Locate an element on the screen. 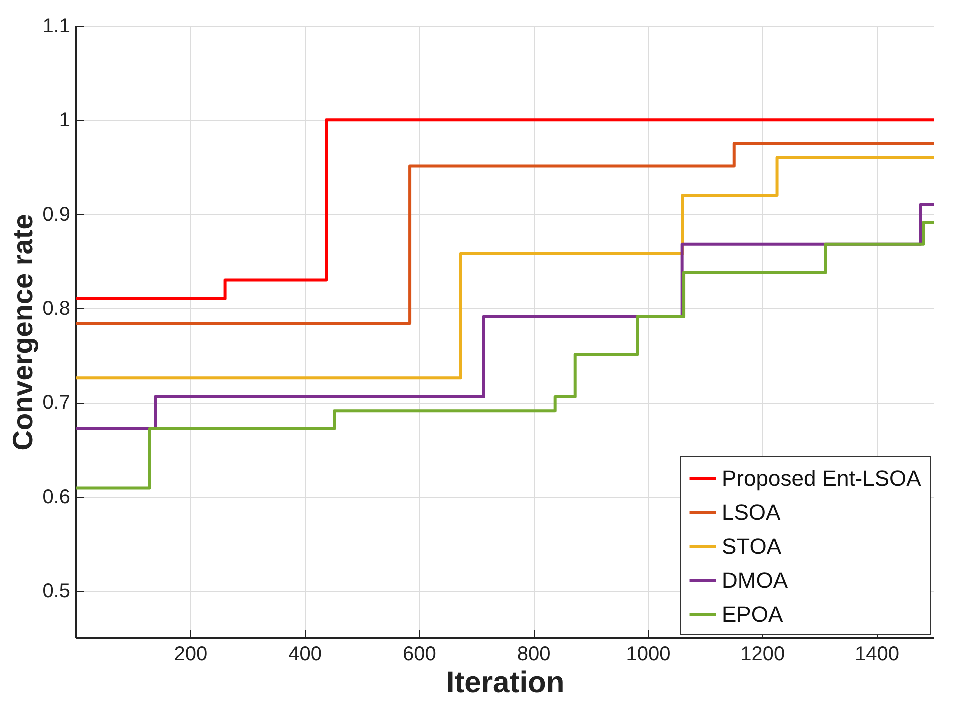 Image resolution: width=972 pixels, height=718 pixels. y-tick-label: 0.6 is located at coordinates (56, 497).